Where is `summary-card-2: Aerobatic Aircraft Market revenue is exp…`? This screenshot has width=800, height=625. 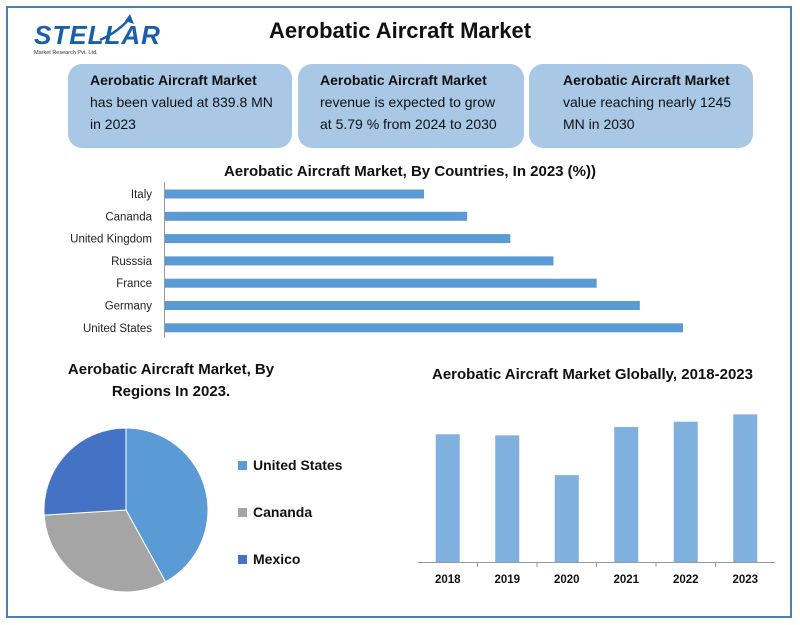 summary-card-2: Aerobatic Aircraft Market revenue is exp… is located at coordinates (411, 106).